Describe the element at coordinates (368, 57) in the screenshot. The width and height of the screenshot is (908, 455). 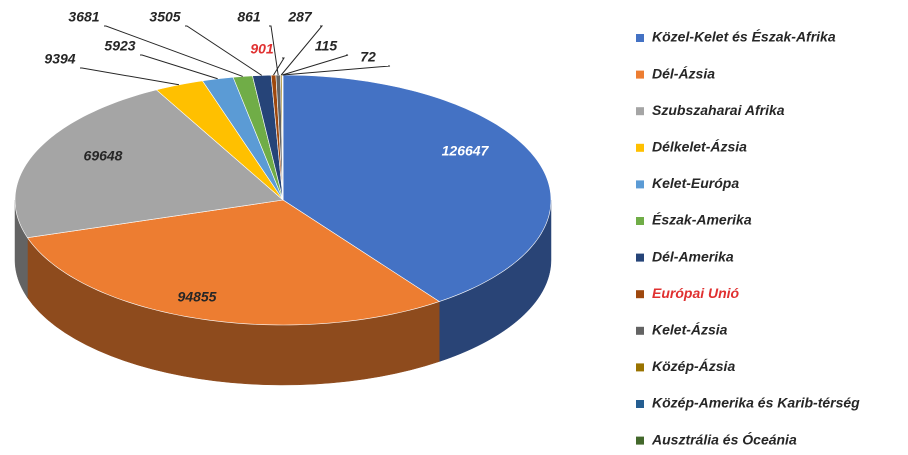
I see `data-label: 72` at that location.